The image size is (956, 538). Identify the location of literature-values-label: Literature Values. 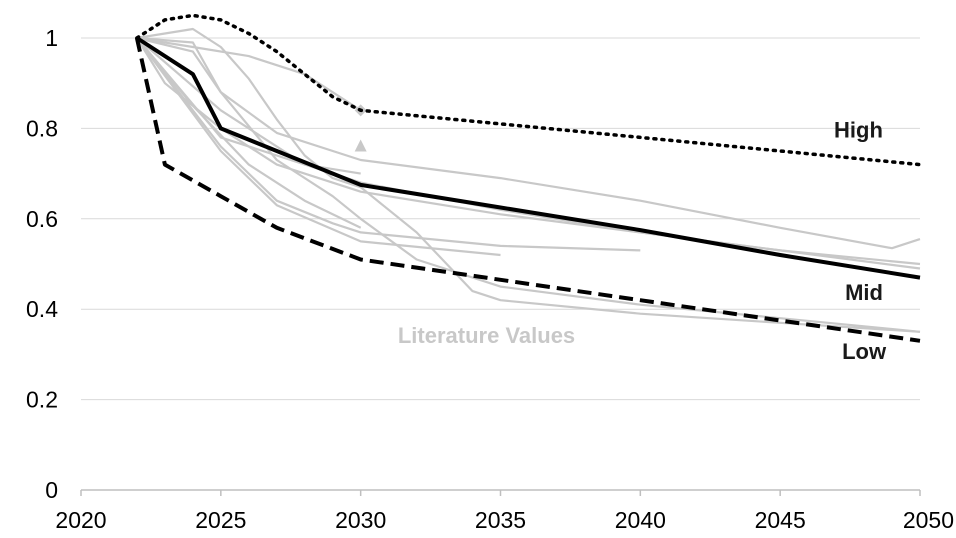
(486, 335).